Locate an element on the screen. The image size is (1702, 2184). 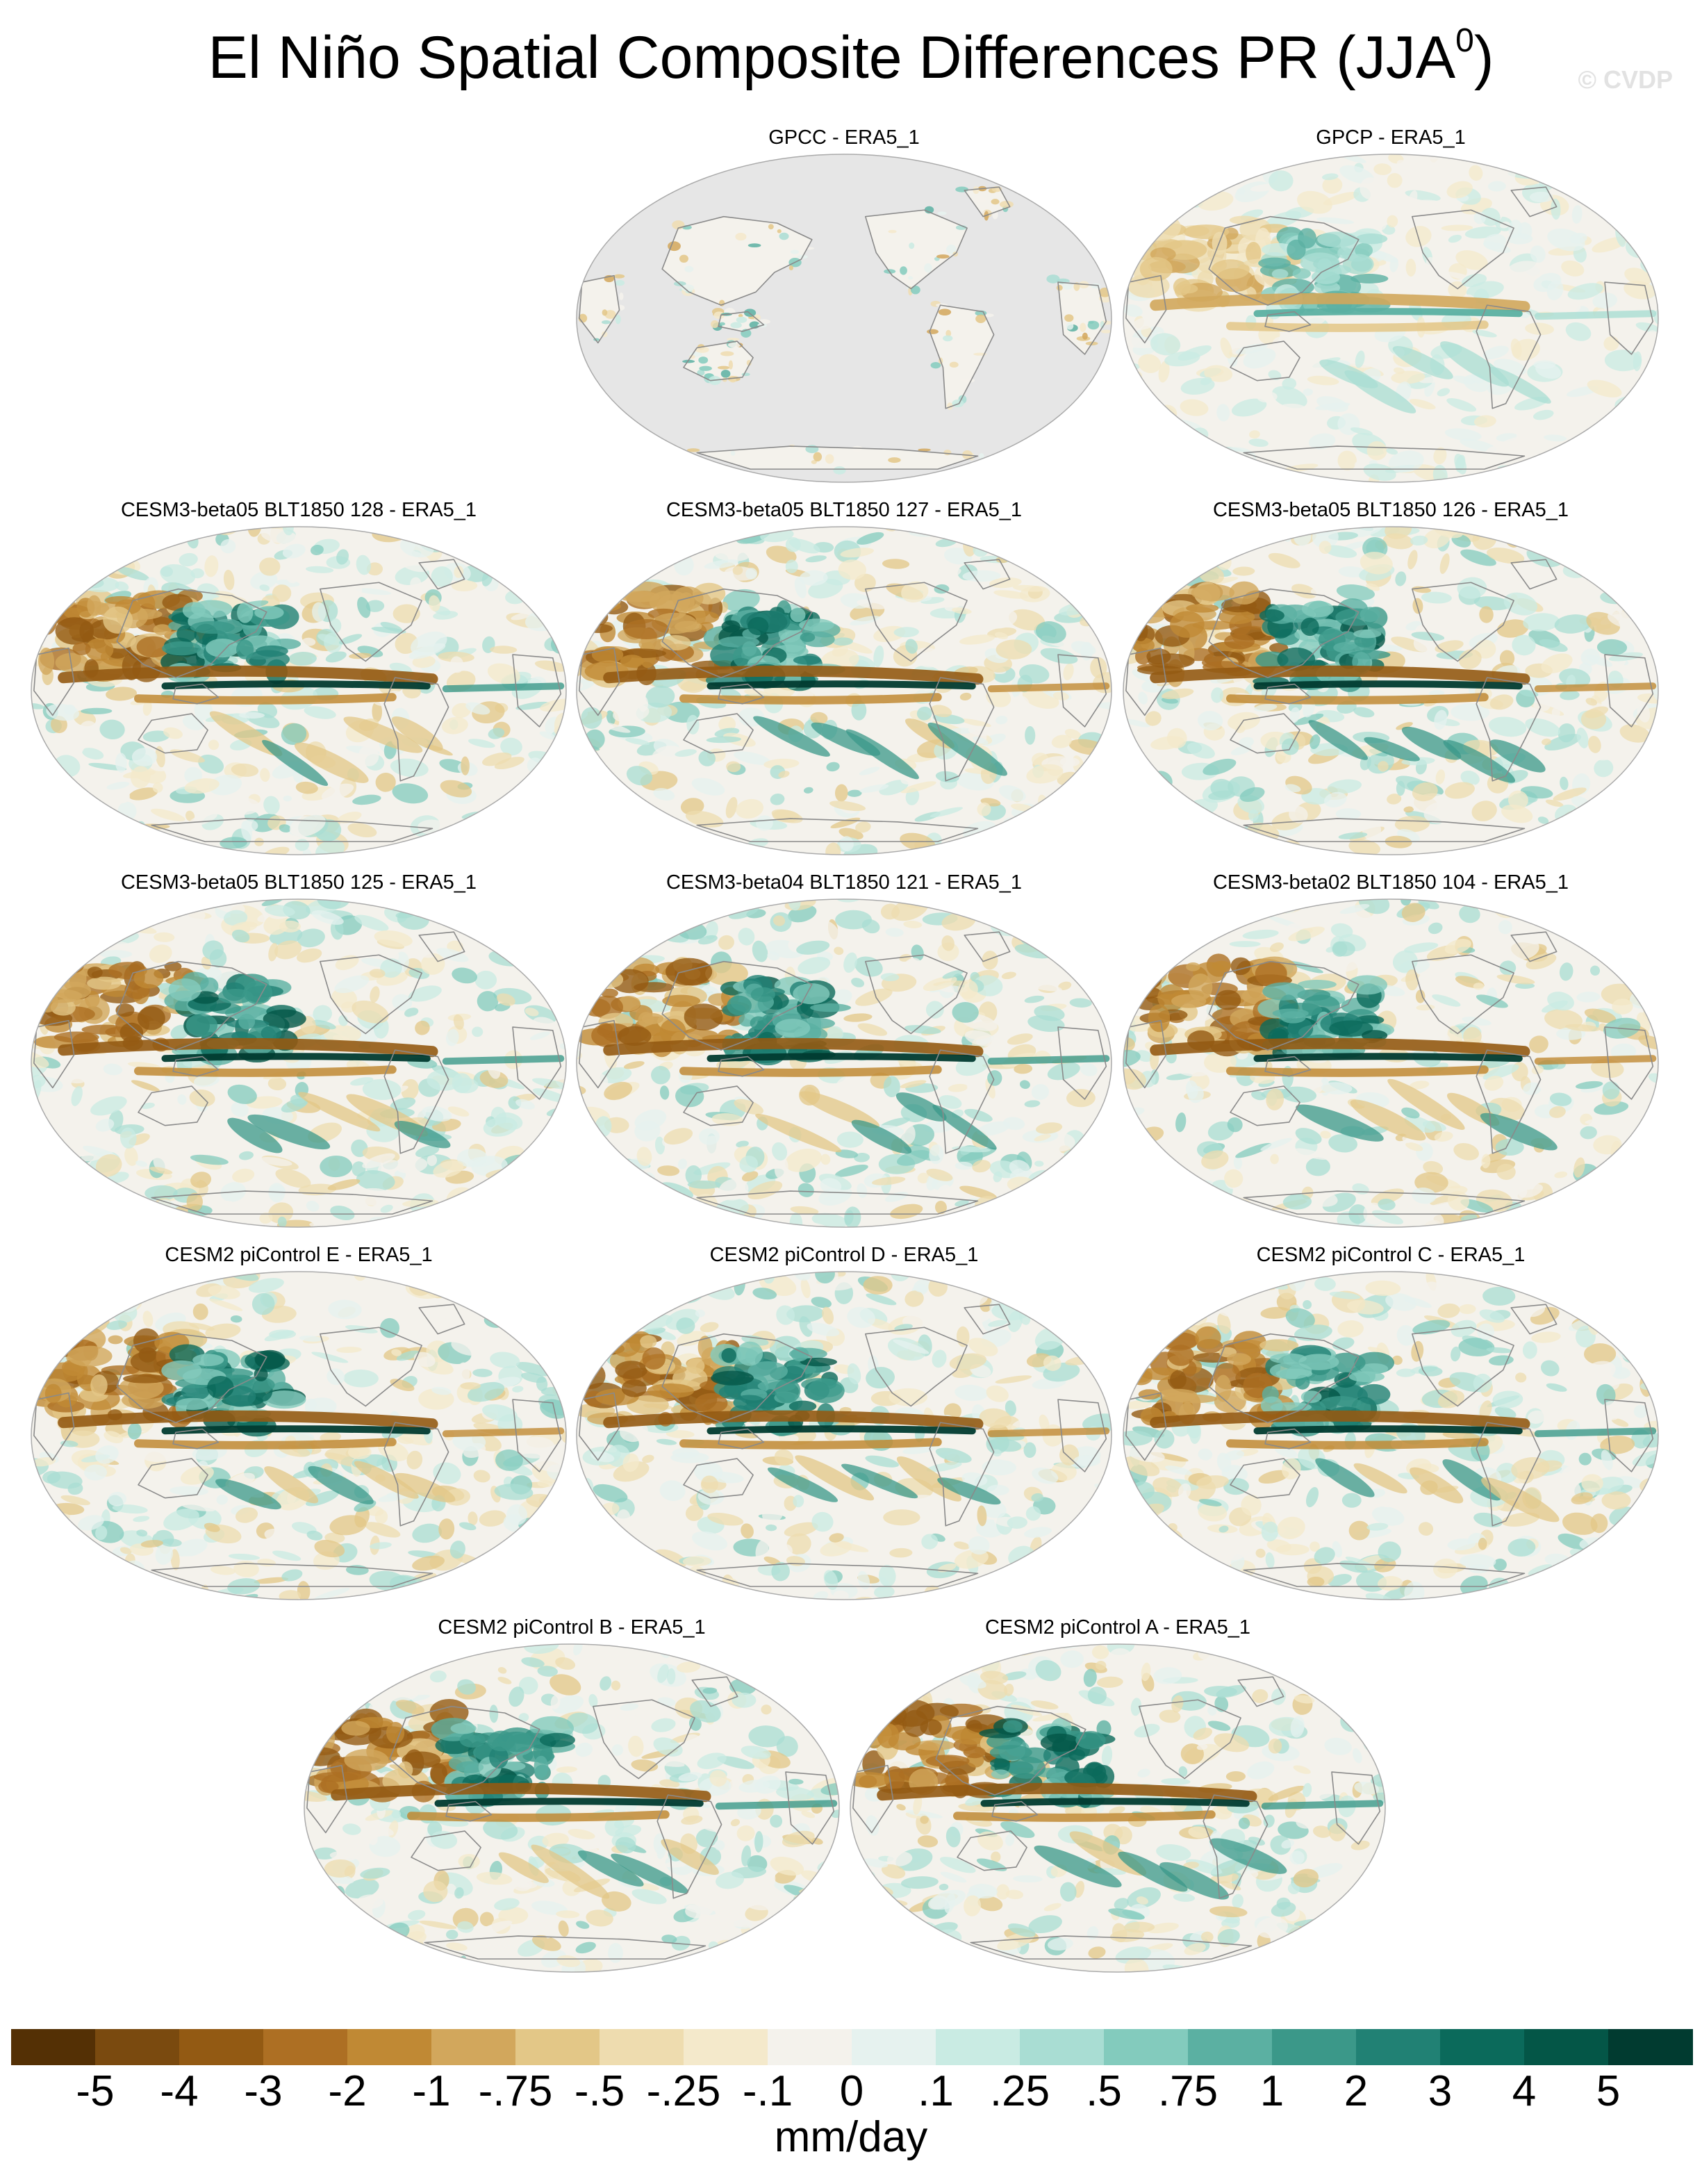
coastline-africaW is located at coordinates (599, 681).